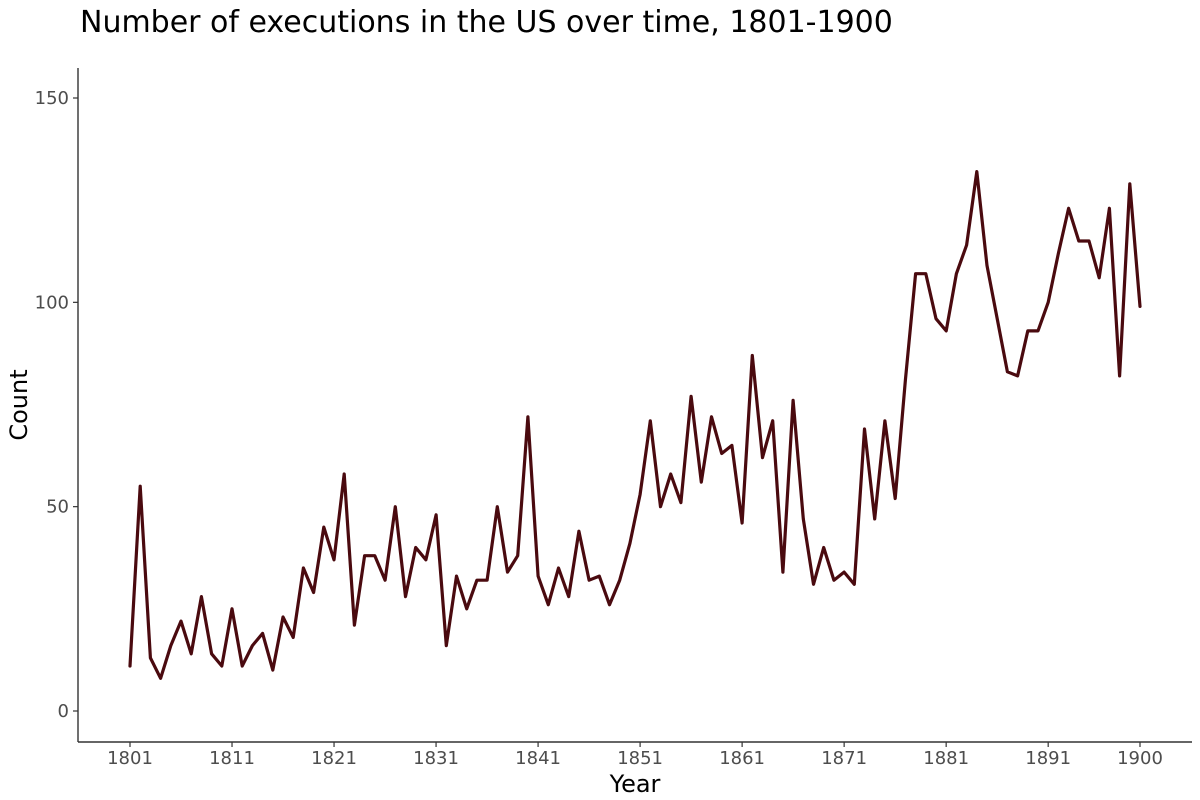  Describe the element at coordinates (130, 758) in the screenshot. I see `x-tick-label-1801: 1801` at that location.